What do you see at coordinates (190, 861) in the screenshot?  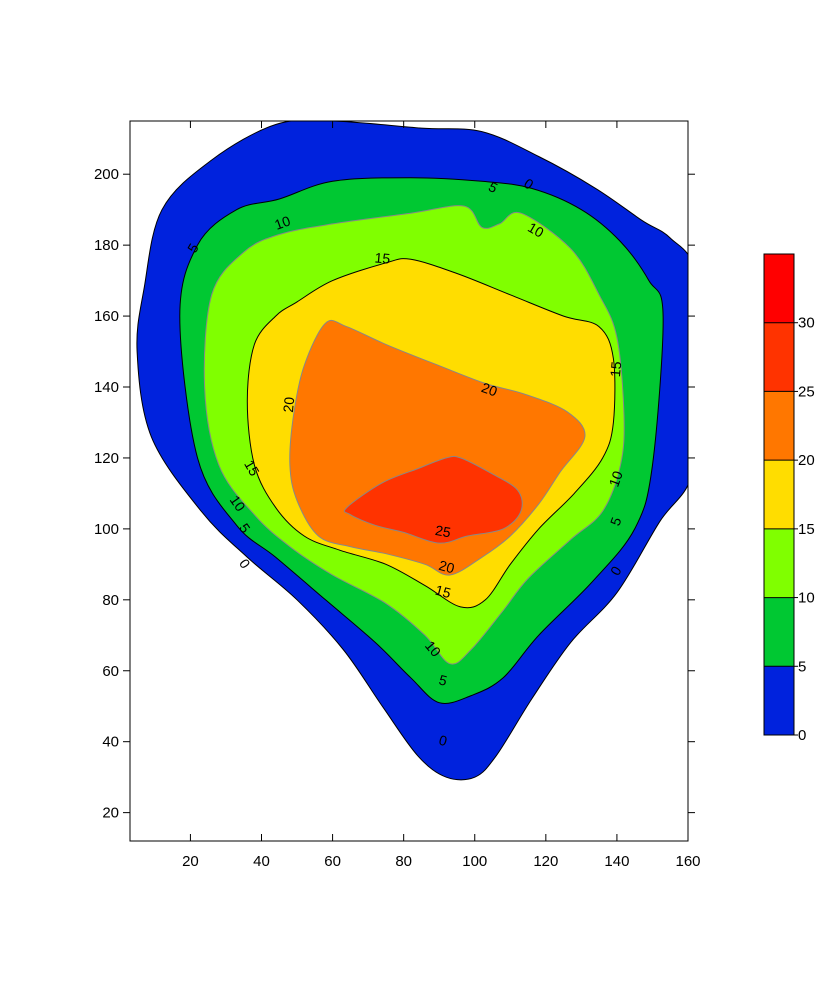 I see `x-tick-label: 20` at bounding box center [190, 861].